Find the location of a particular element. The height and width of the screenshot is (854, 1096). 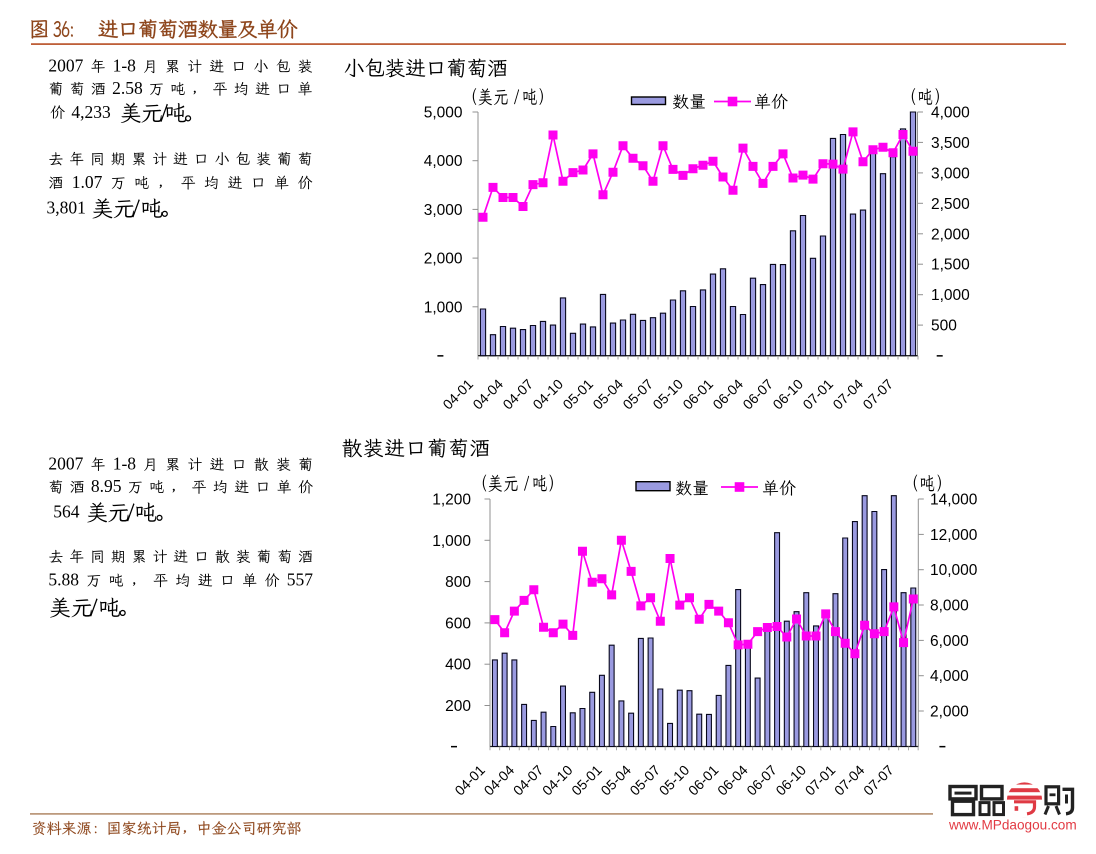

svg-text: 2,500 is located at coordinates (950, 204).